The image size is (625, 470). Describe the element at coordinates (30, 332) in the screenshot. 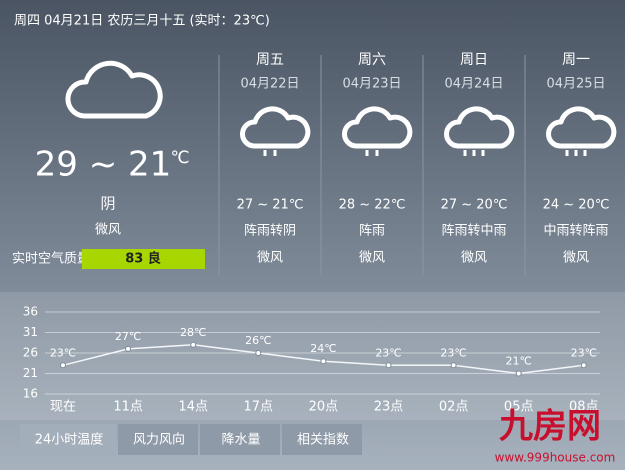

I see `y-tick-label: 31` at that location.